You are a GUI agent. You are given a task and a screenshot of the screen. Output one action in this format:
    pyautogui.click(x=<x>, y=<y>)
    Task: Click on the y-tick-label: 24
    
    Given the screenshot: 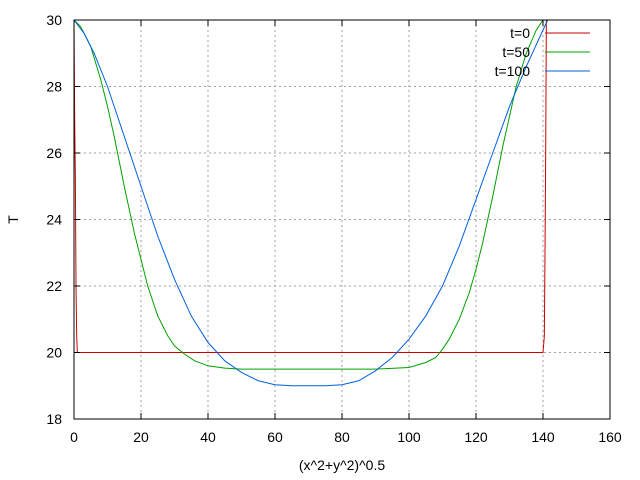 What is the action you would take?
    pyautogui.click(x=54, y=220)
    